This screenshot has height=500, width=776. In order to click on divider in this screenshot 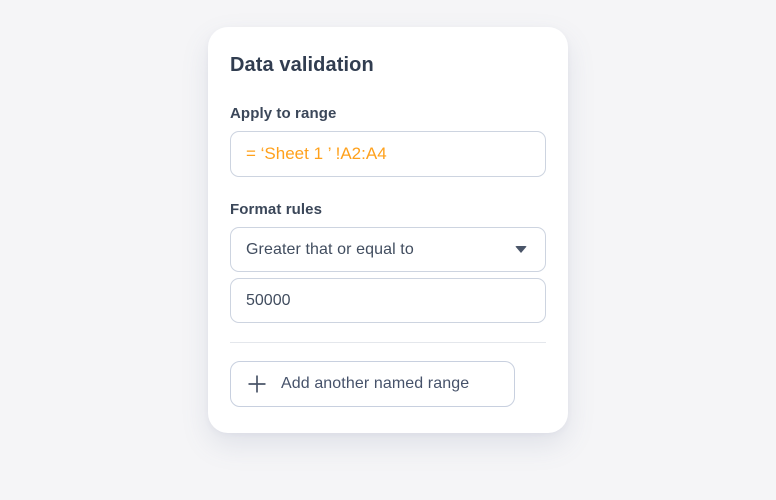, I will do `click(388, 342)`.